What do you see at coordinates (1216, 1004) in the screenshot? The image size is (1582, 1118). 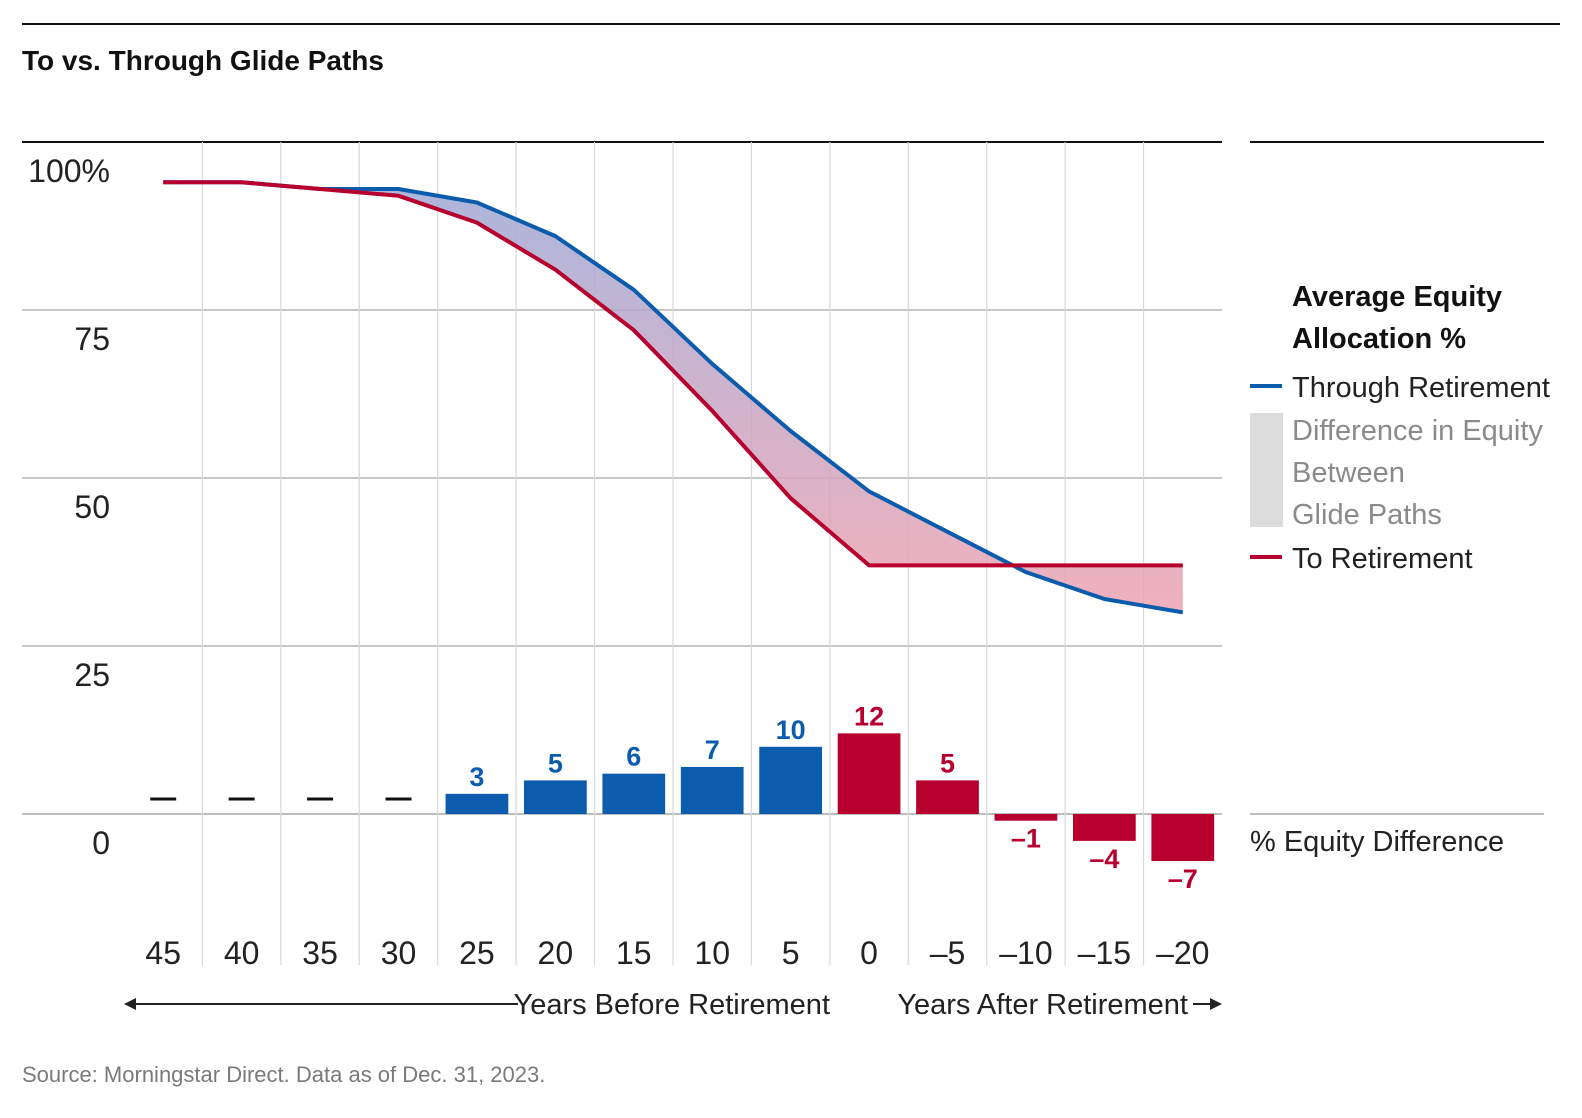 I see `arrow-right-icon` at bounding box center [1216, 1004].